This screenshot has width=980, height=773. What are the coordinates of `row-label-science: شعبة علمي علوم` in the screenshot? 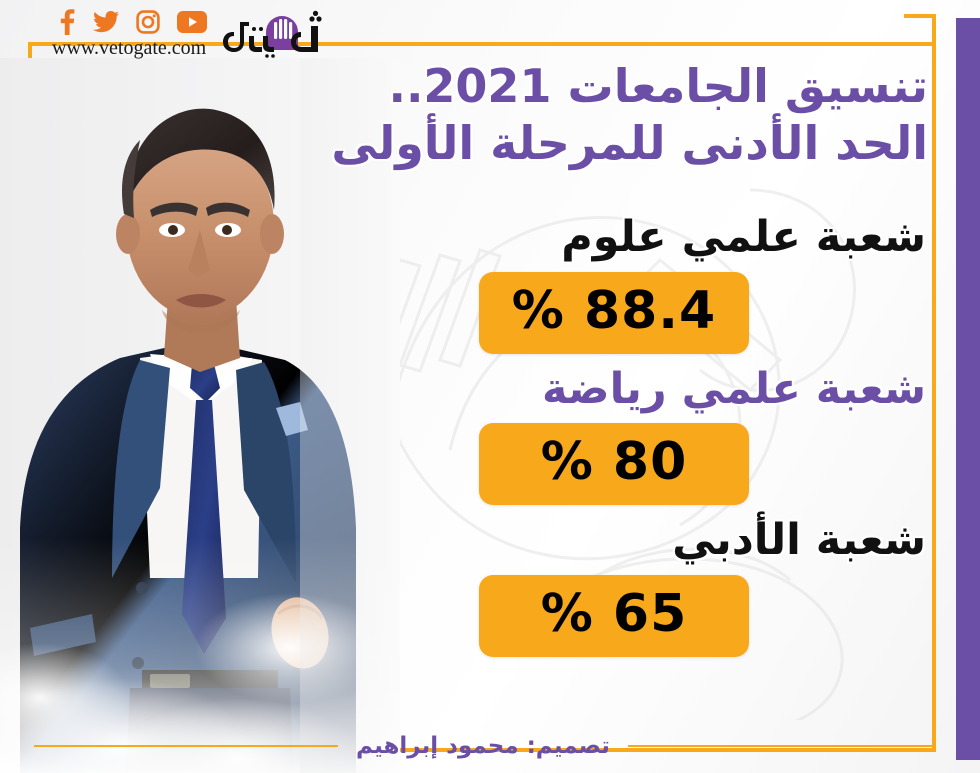 It's located at (744, 237).